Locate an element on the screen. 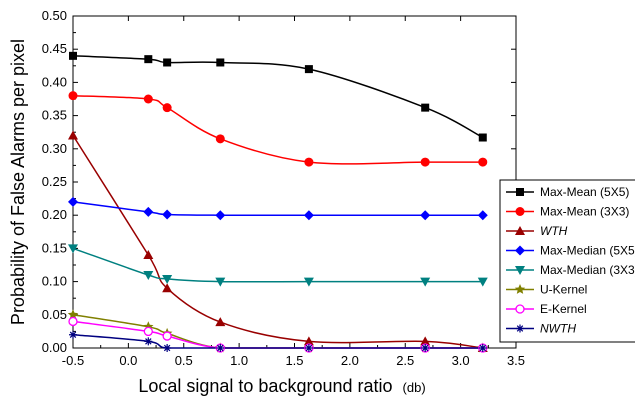 The image size is (635, 404). legend-label: Max-Median (3X3) is located at coordinates (587, 270).